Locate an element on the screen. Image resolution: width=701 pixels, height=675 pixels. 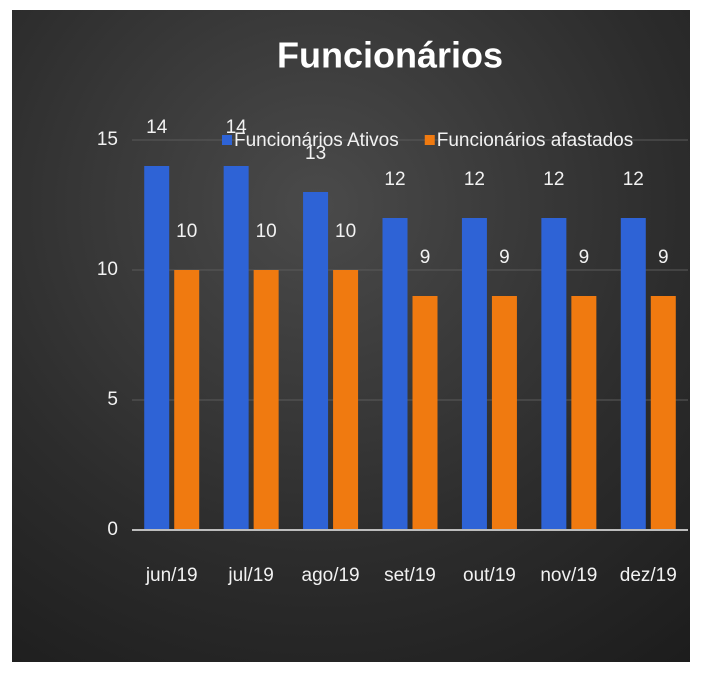
x-tick-label: set/19 is located at coordinates (410, 575).